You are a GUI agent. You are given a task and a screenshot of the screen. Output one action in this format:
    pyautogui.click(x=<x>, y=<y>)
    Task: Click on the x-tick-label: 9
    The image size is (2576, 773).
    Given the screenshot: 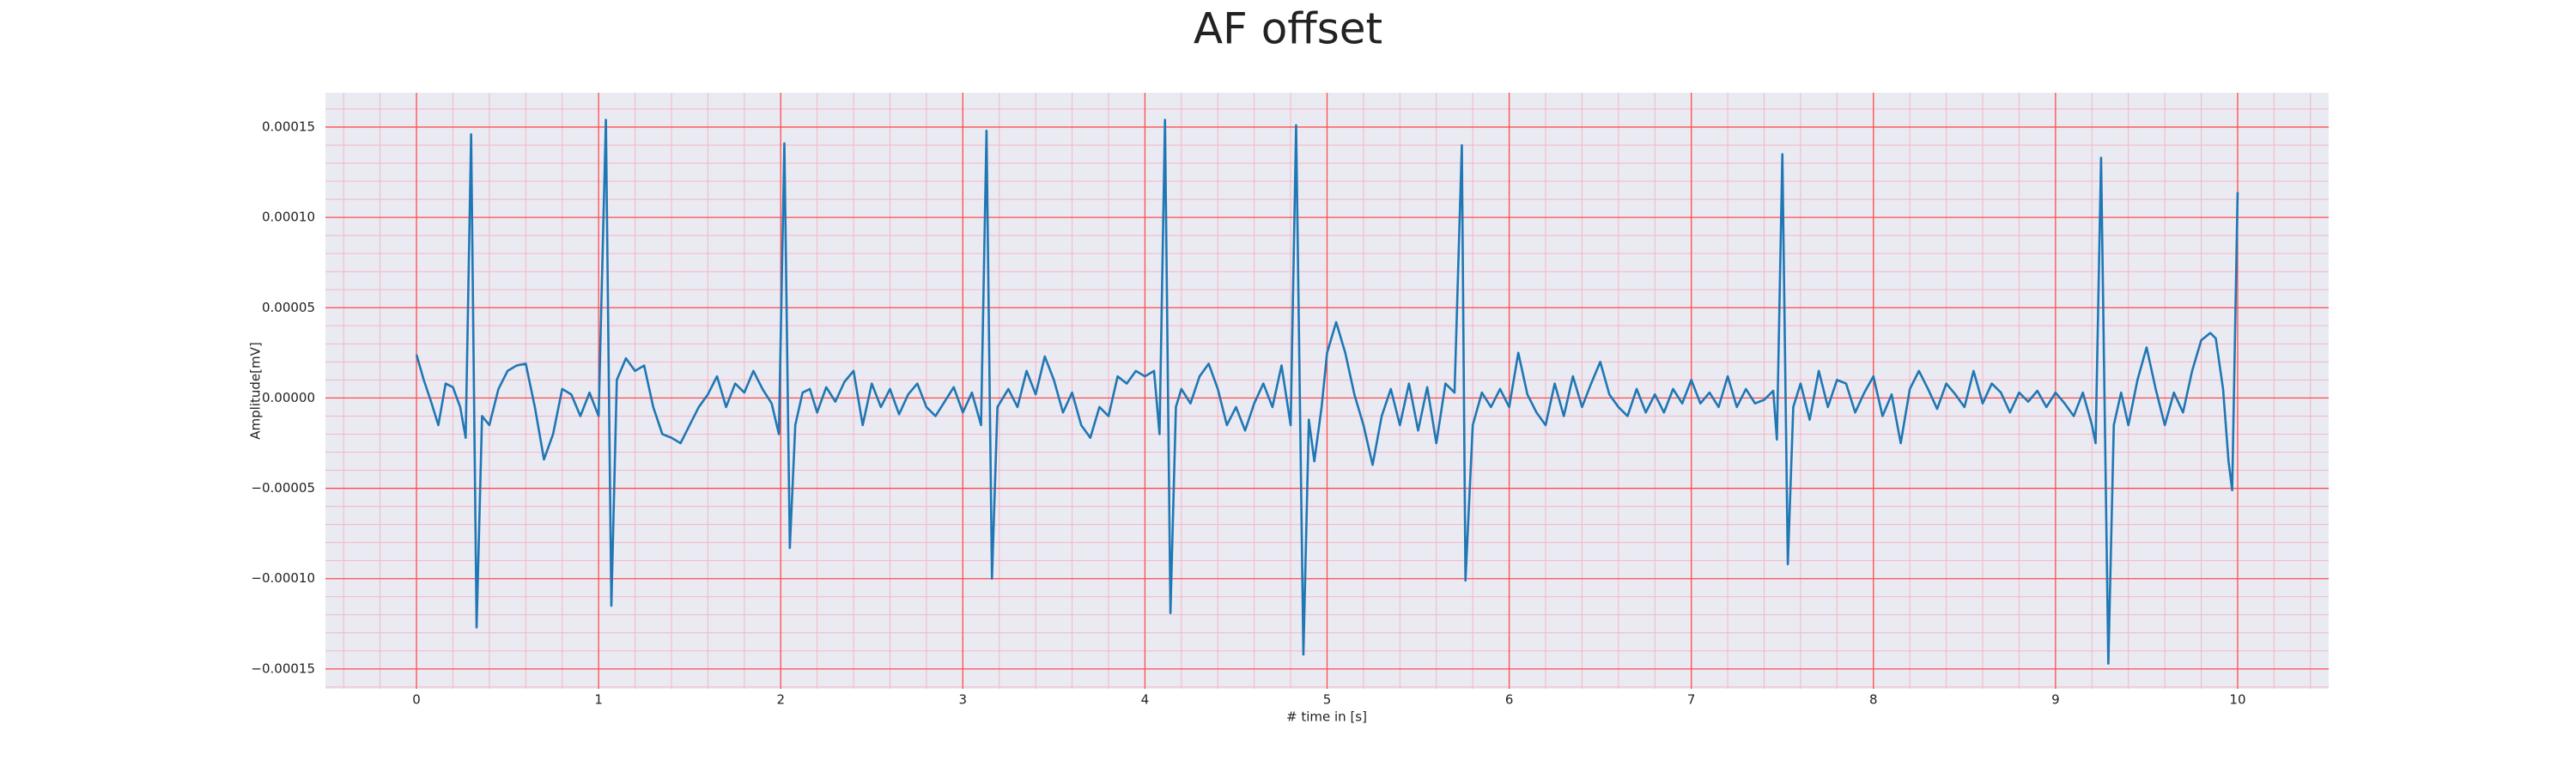 What is the action you would take?
    pyautogui.click(x=2055, y=700)
    